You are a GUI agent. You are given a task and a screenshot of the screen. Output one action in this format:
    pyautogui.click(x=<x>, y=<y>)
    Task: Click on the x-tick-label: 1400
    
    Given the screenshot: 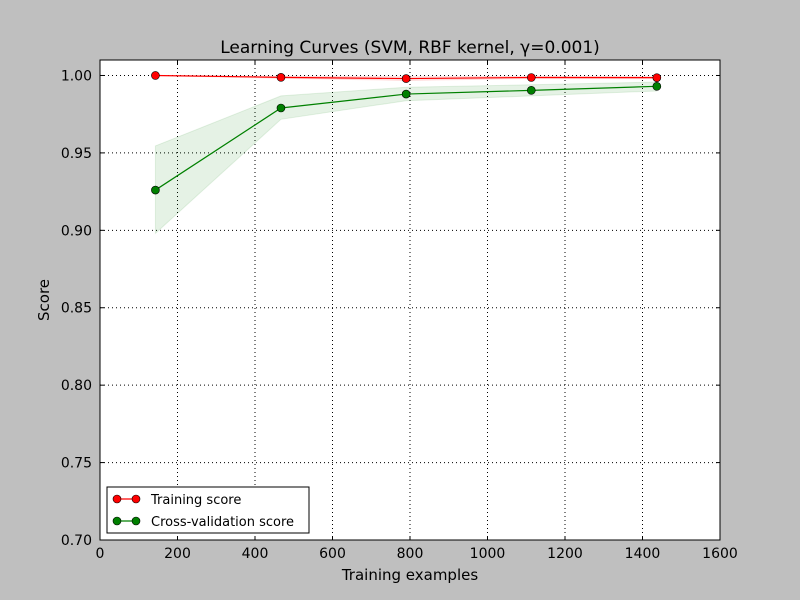 What is the action you would take?
    pyautogui.click(x=643, y=554)
    